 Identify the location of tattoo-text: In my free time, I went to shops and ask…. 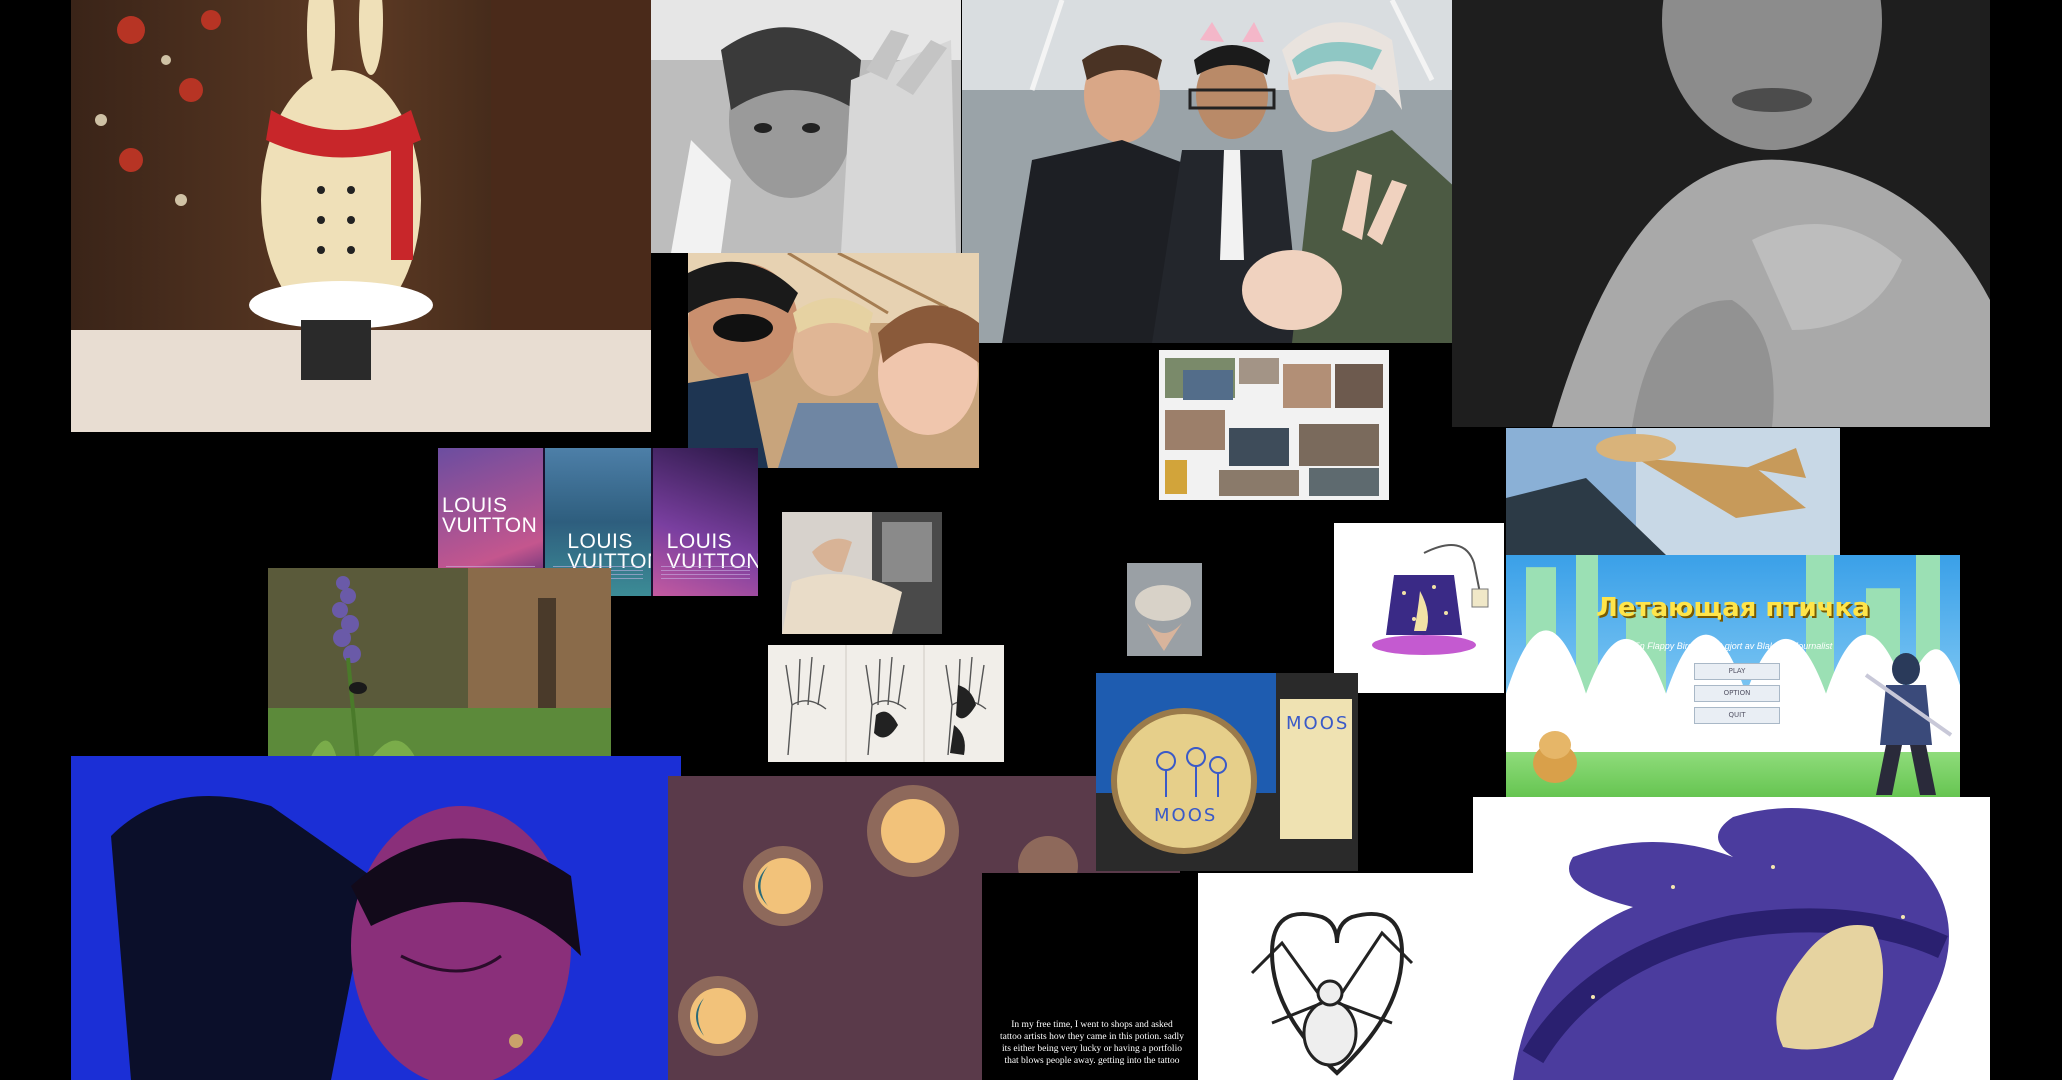
(1092, 1043).